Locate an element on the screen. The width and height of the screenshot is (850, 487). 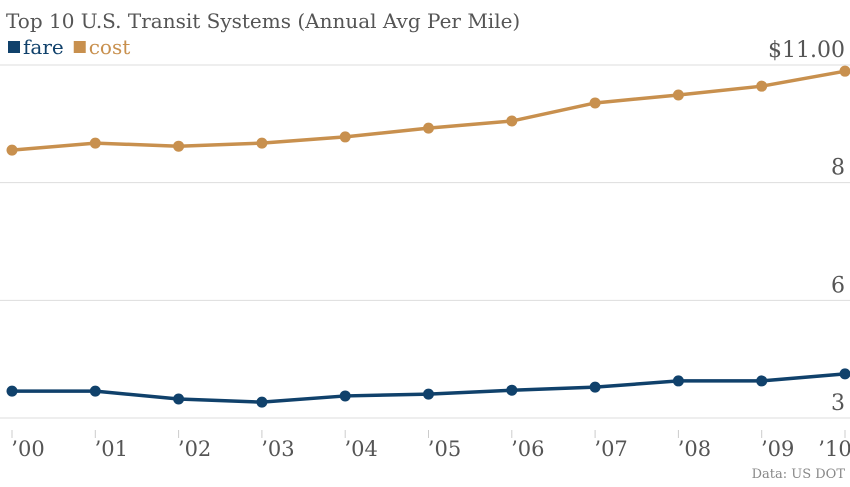
x-tick-label: ’10 is located at coordinates (834, 449).